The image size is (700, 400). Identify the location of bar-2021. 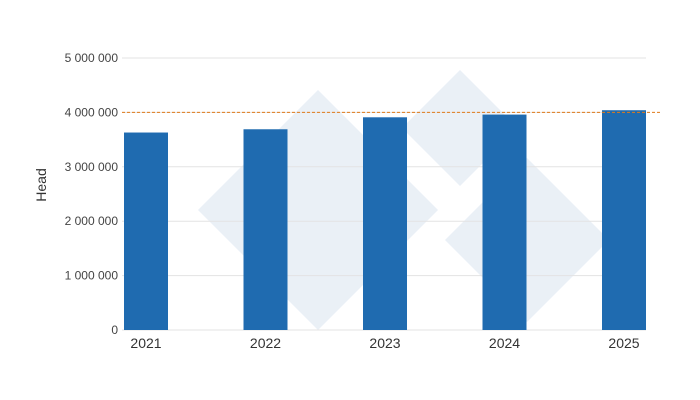
(146, 231).